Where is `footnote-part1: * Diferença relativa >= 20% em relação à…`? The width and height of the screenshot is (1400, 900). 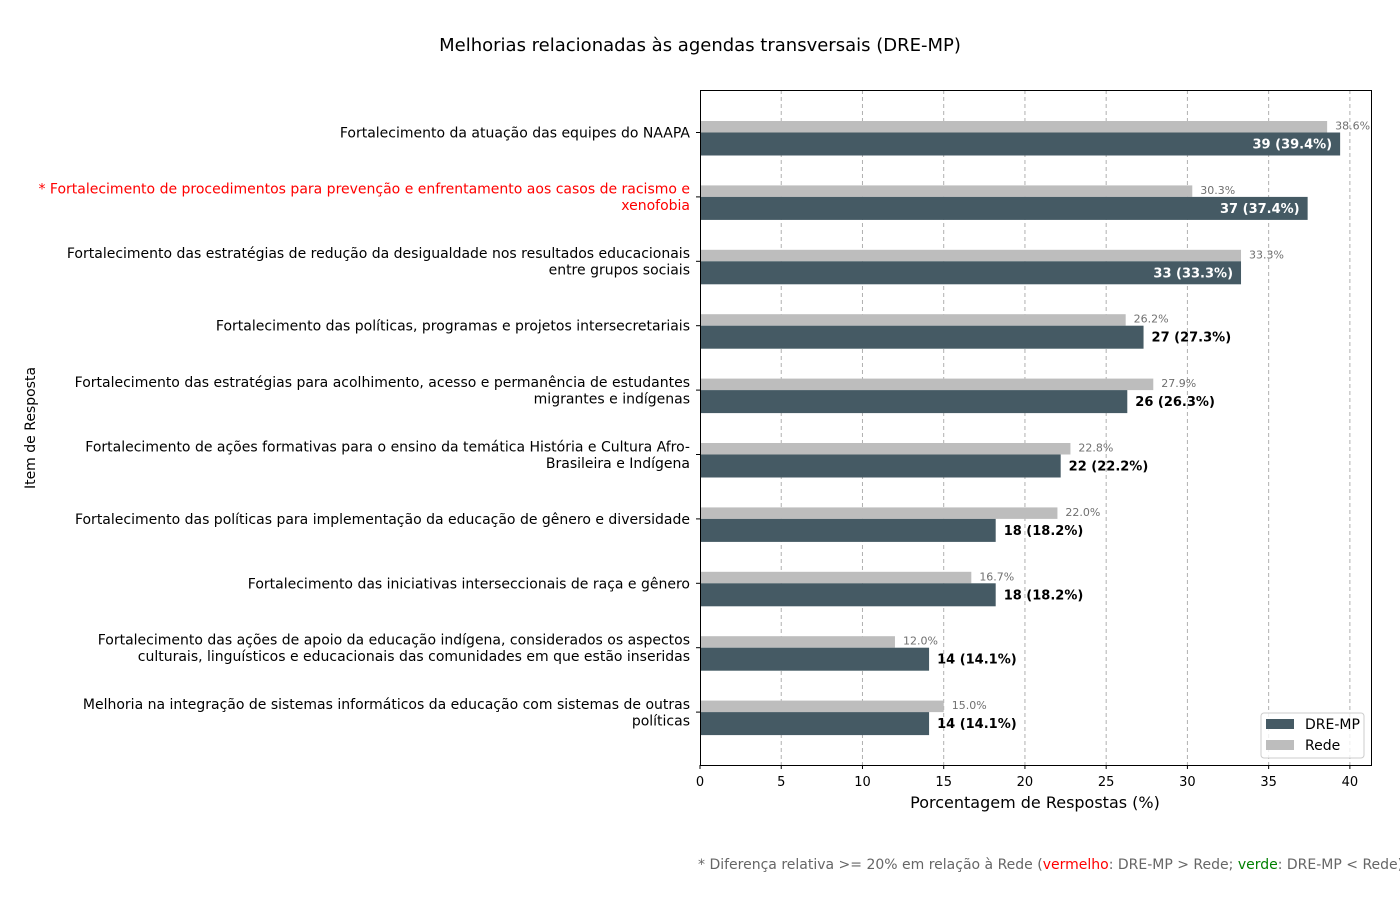
footnote-part1: * Diferença relativa >= 20% em relação à… is located at coordinates (870, 865).